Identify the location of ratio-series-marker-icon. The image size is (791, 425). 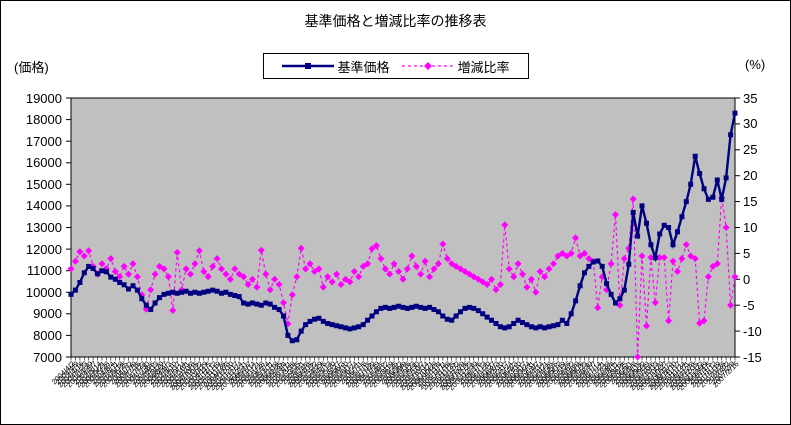
(427, 66).